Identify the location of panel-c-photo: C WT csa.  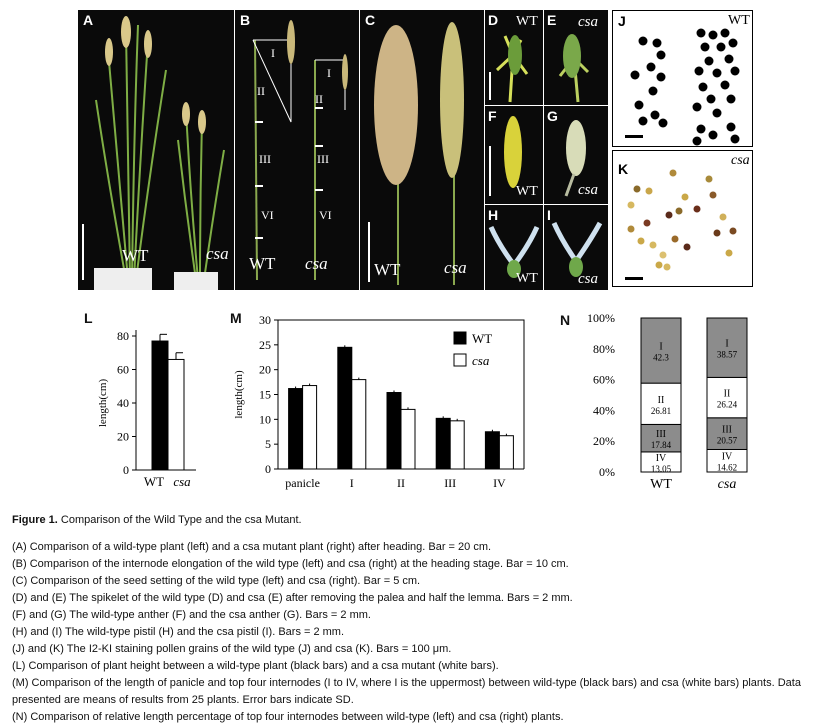
(422, 150).